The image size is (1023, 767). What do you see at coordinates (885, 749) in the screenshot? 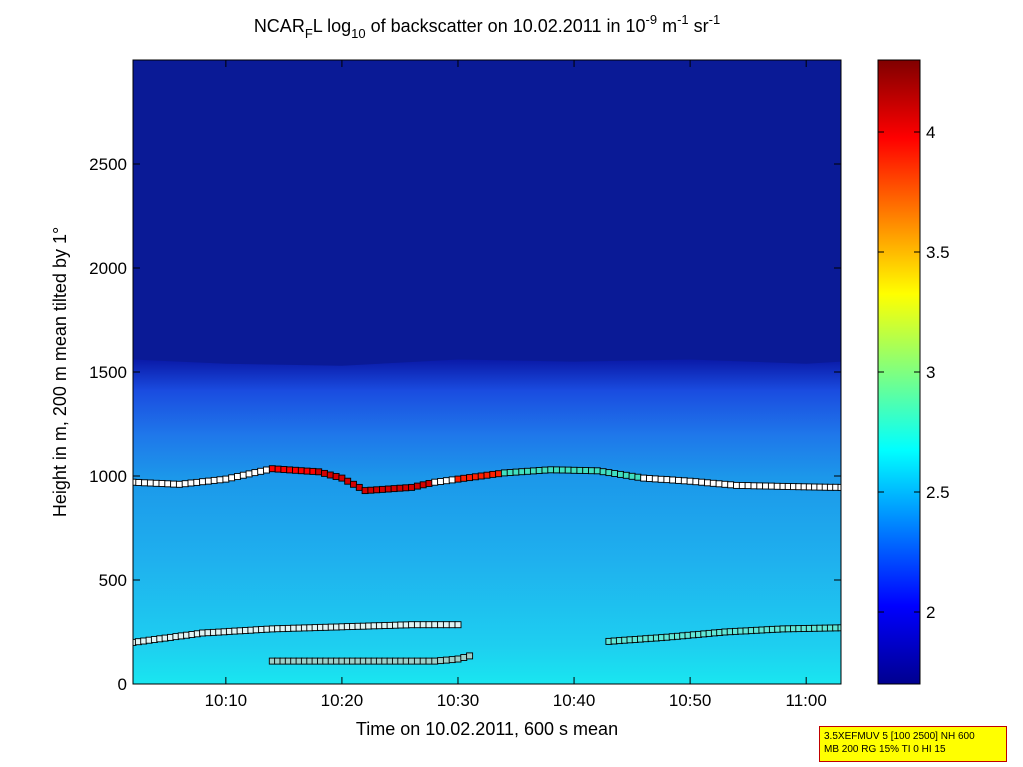
I see `info-line-2: MB 200 RG 15% TI 0 HI 15` at bounding box center [885, 749].